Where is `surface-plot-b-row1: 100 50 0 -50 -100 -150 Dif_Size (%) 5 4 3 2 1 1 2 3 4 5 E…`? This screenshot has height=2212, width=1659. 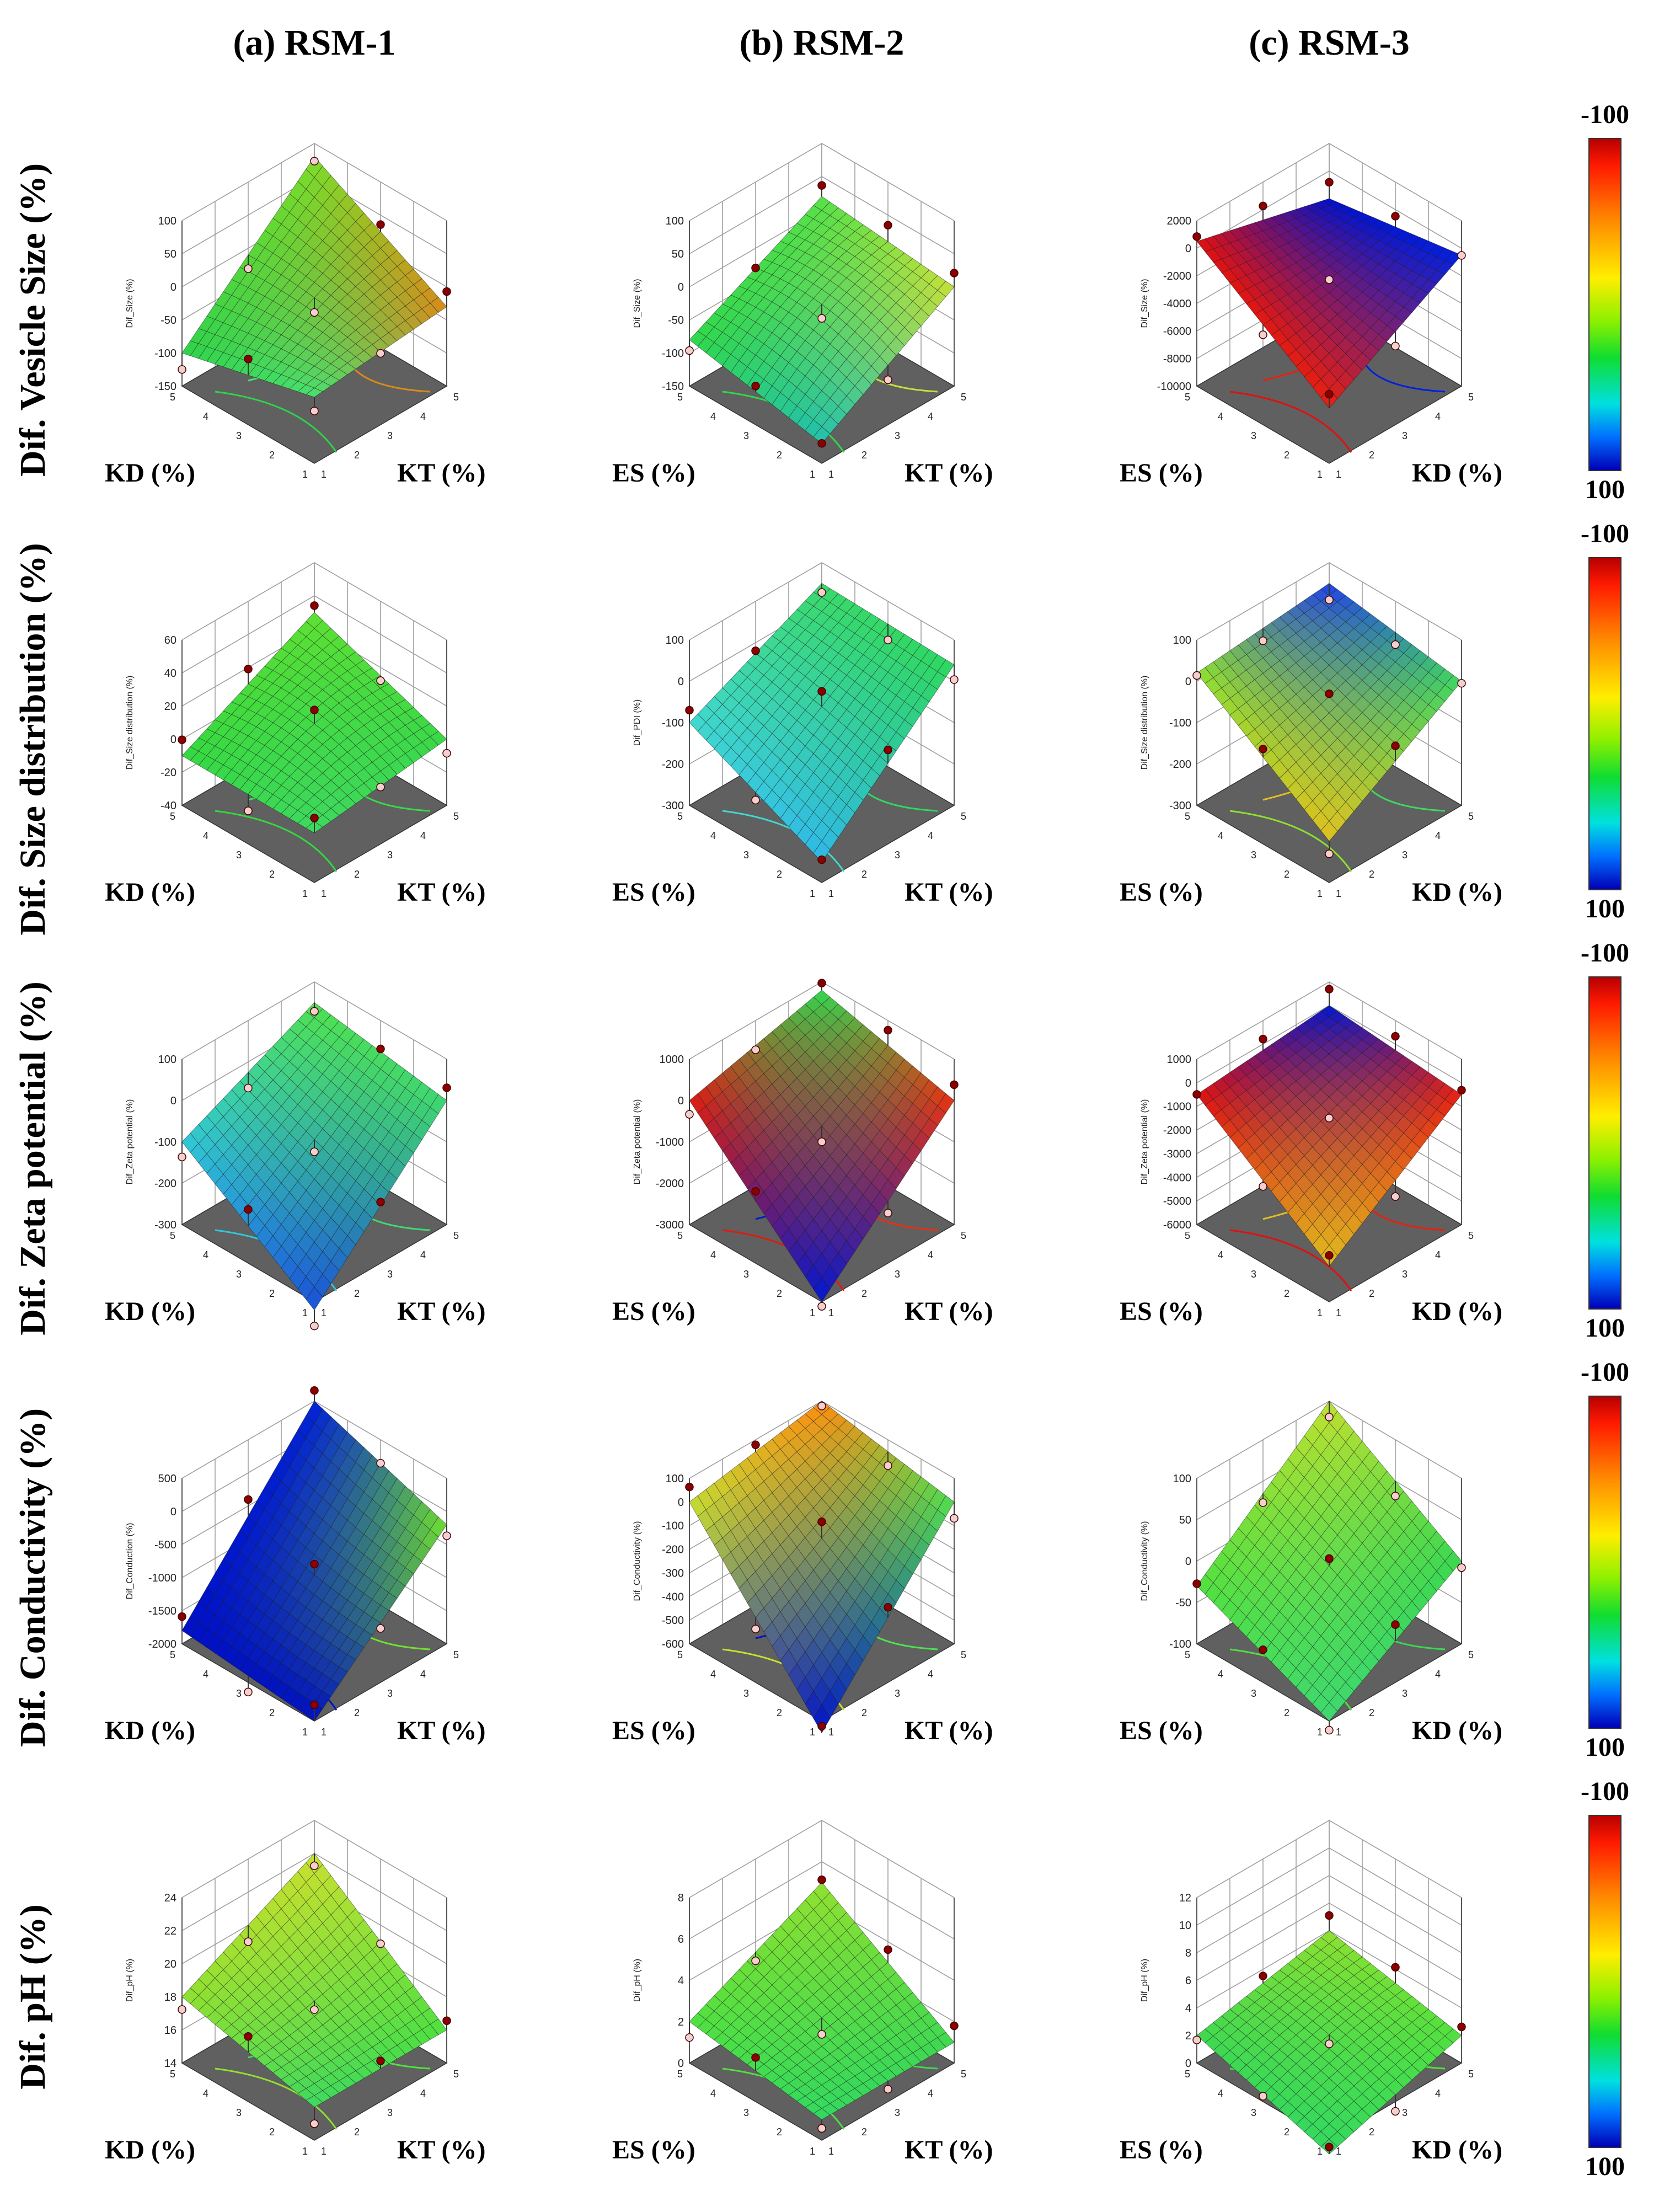
surface-plot-b-row1: 100 50 0 -50 -100 -150 Dif_Size (%) 5 4 3 2 1 1 2 3 4 5 E… is located at coordinates (811, 317).